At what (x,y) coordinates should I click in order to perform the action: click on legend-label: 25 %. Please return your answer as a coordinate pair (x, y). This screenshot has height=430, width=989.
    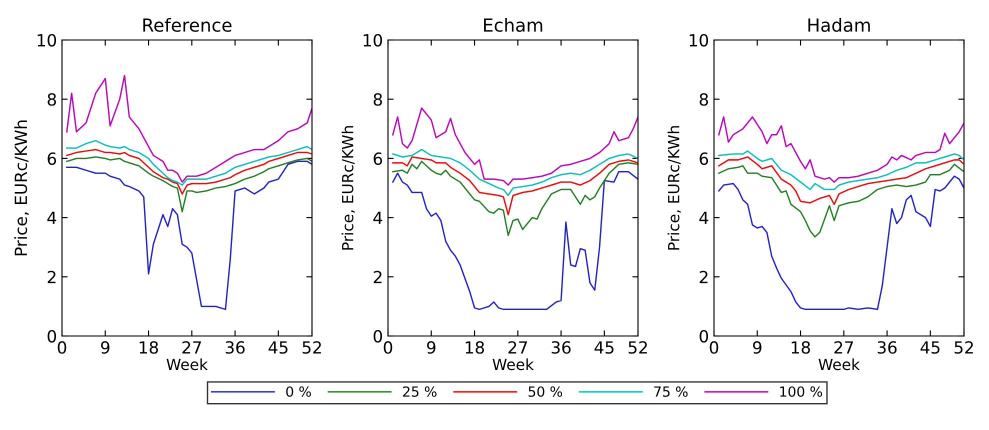
    Looking at the image, I should click on (420, 391).